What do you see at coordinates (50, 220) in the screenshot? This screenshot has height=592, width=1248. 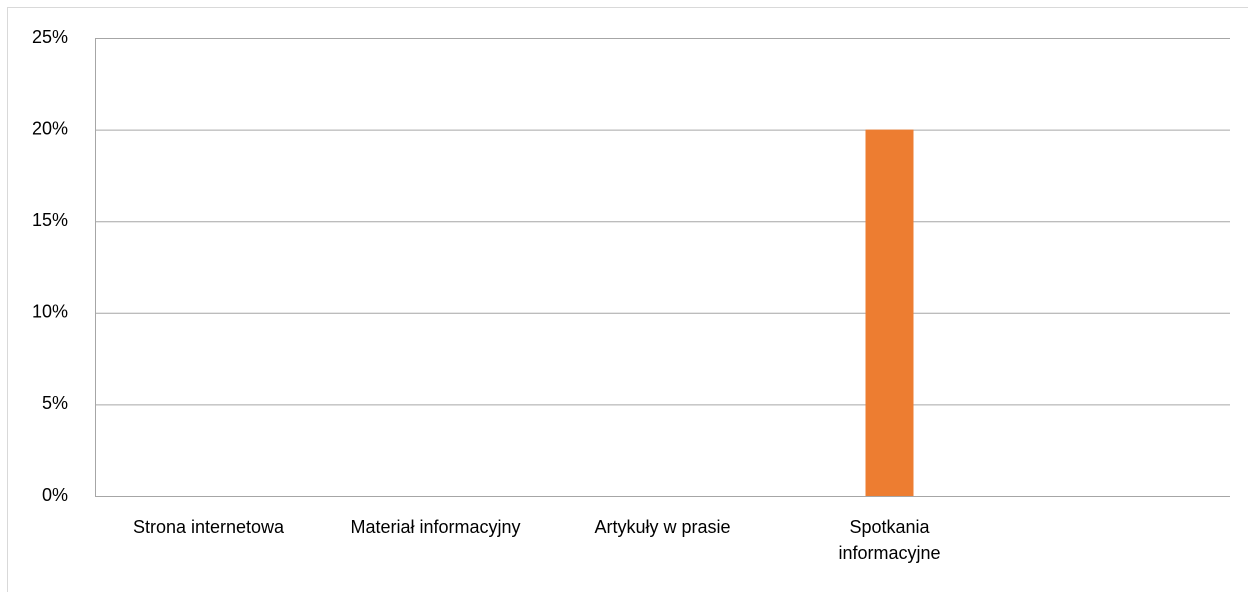 I see `y-tick-label: 15%` at bounding box center [50, 220].